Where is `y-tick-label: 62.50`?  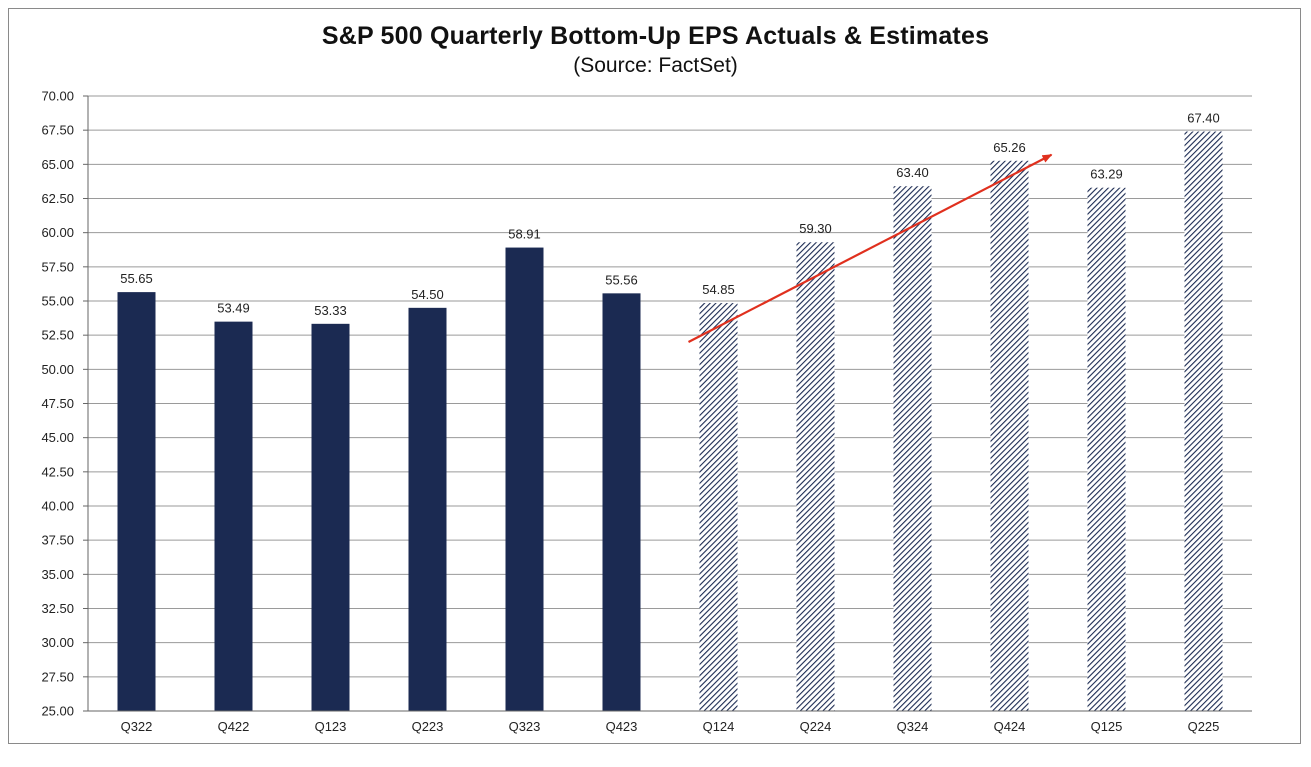 y-tick-label: 62.50 is located at coordinates (57, 198).